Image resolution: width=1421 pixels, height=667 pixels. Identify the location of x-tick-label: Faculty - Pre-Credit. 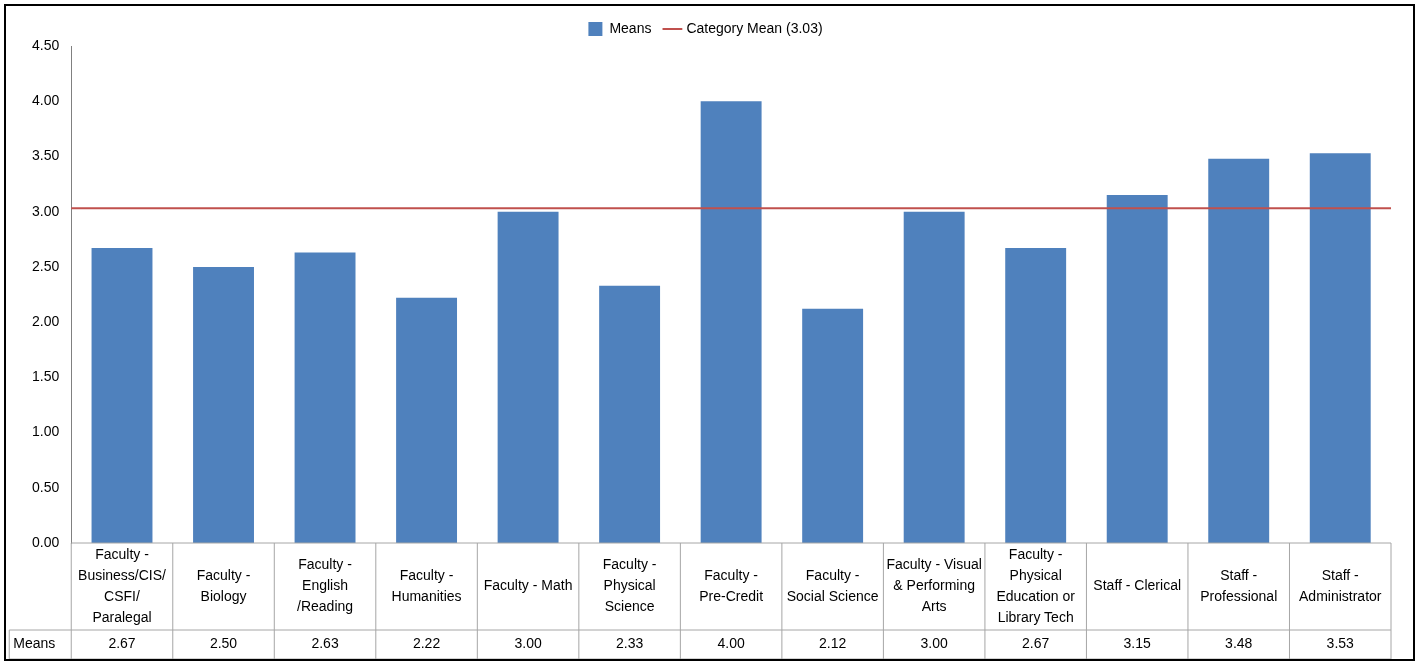
(731, 585).